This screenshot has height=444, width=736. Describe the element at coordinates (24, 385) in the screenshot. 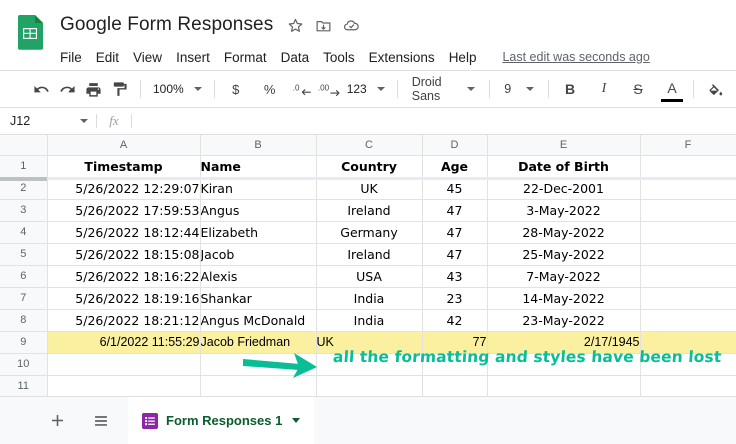

I see `row-header-11: 11` at that location.